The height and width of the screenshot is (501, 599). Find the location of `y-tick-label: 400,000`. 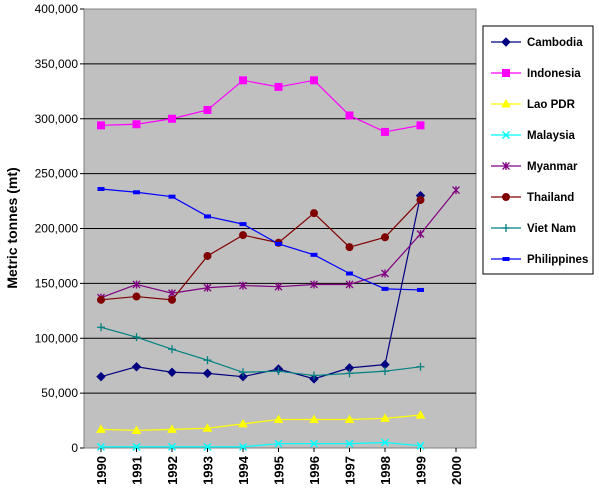

y-tick-label: 400,000 is located at coordinates (57, 9).